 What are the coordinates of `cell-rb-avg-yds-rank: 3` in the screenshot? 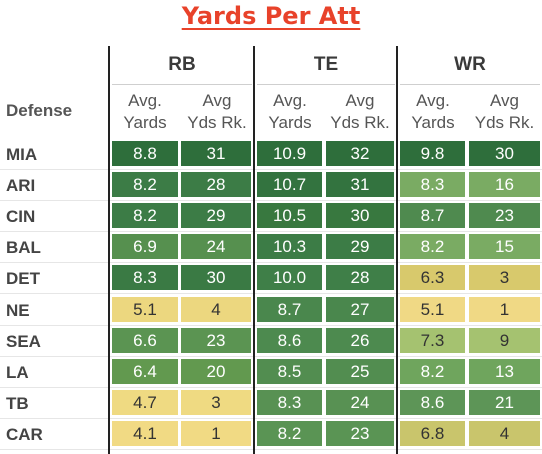 It's located at (216, 402).